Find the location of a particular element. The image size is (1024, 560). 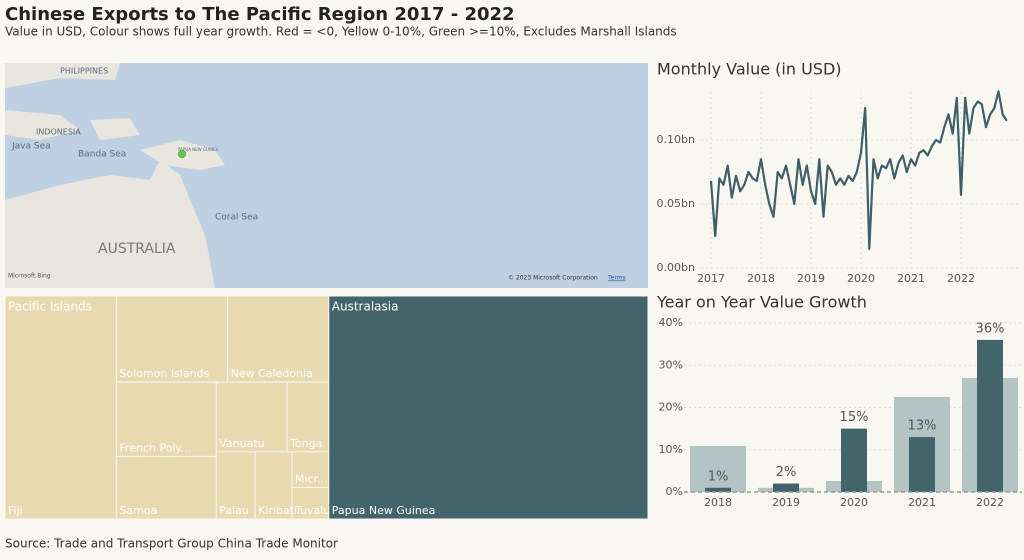

treemap-label: Kiribati is located at coordinates (277, 510).